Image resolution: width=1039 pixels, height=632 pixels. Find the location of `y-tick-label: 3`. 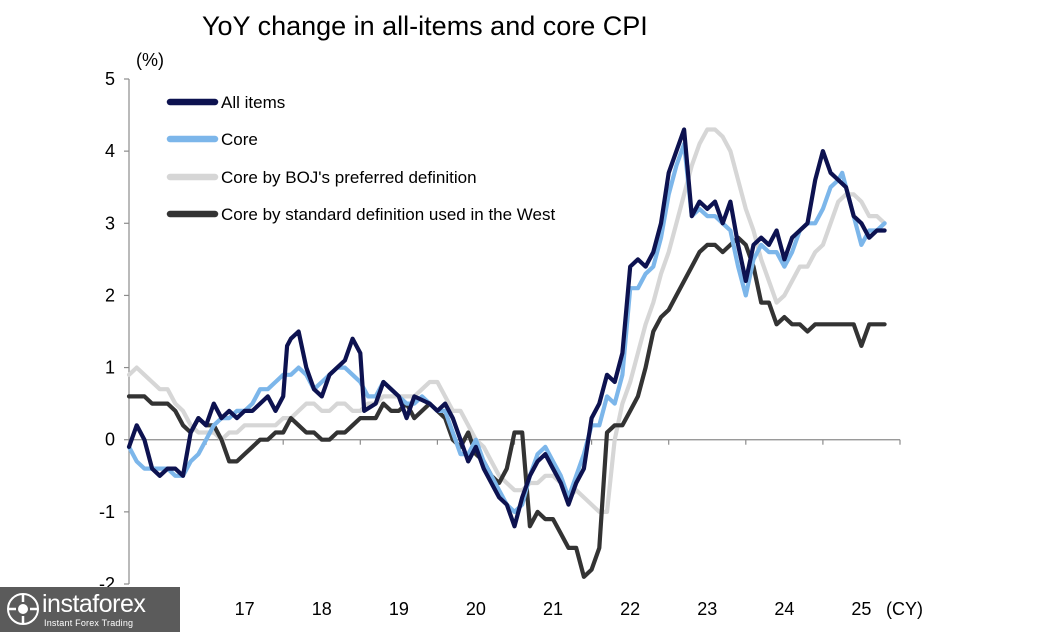

y-tick-label: 3 is located at coordinates (110, 223).